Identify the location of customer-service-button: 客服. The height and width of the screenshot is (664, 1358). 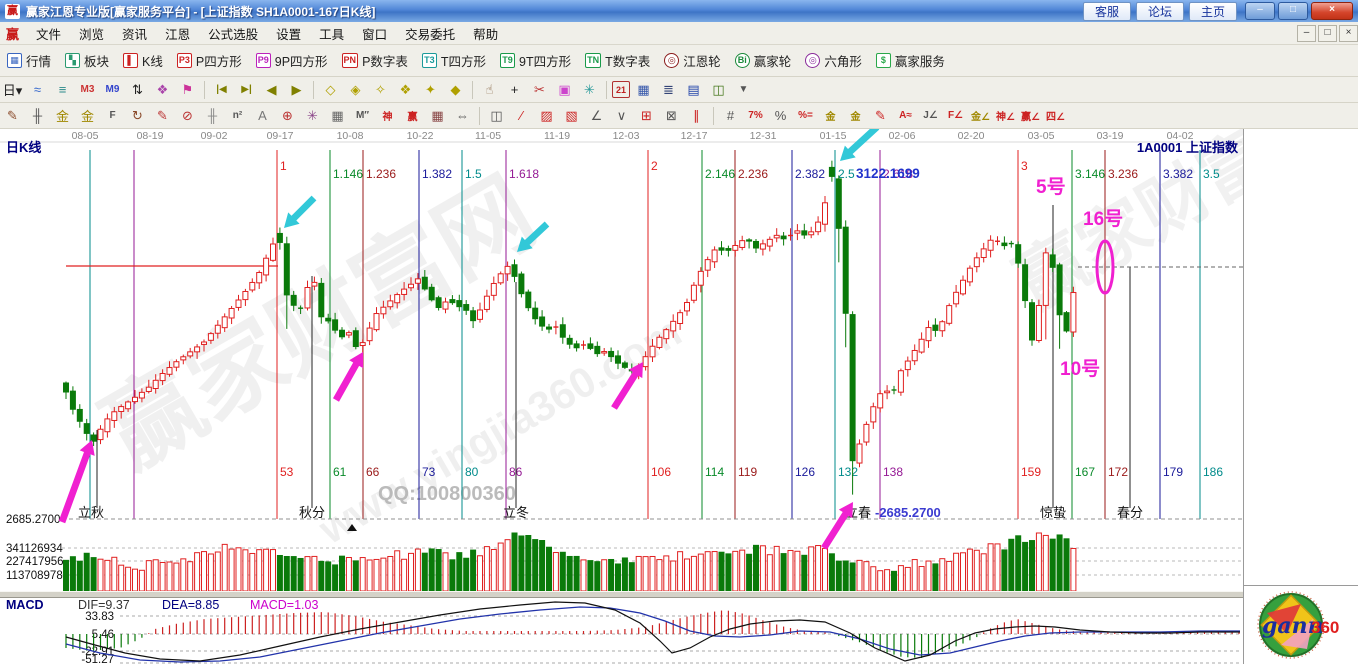
(1106, 11).